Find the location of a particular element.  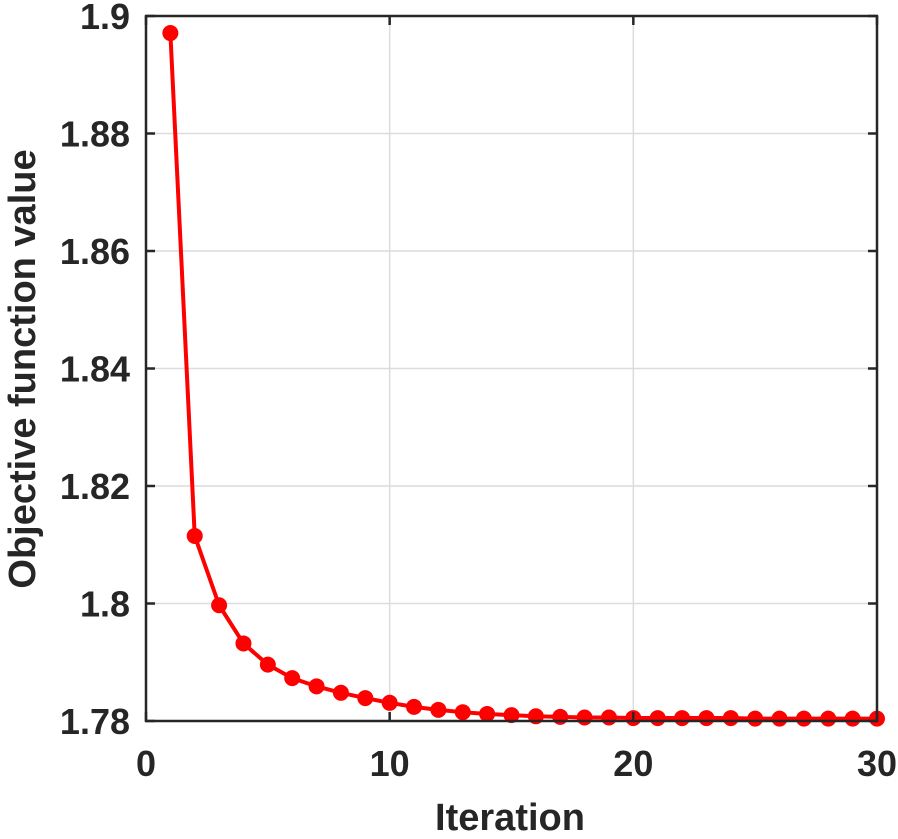

y-tick-label: 1.82 is located at coordinates (95, 486).